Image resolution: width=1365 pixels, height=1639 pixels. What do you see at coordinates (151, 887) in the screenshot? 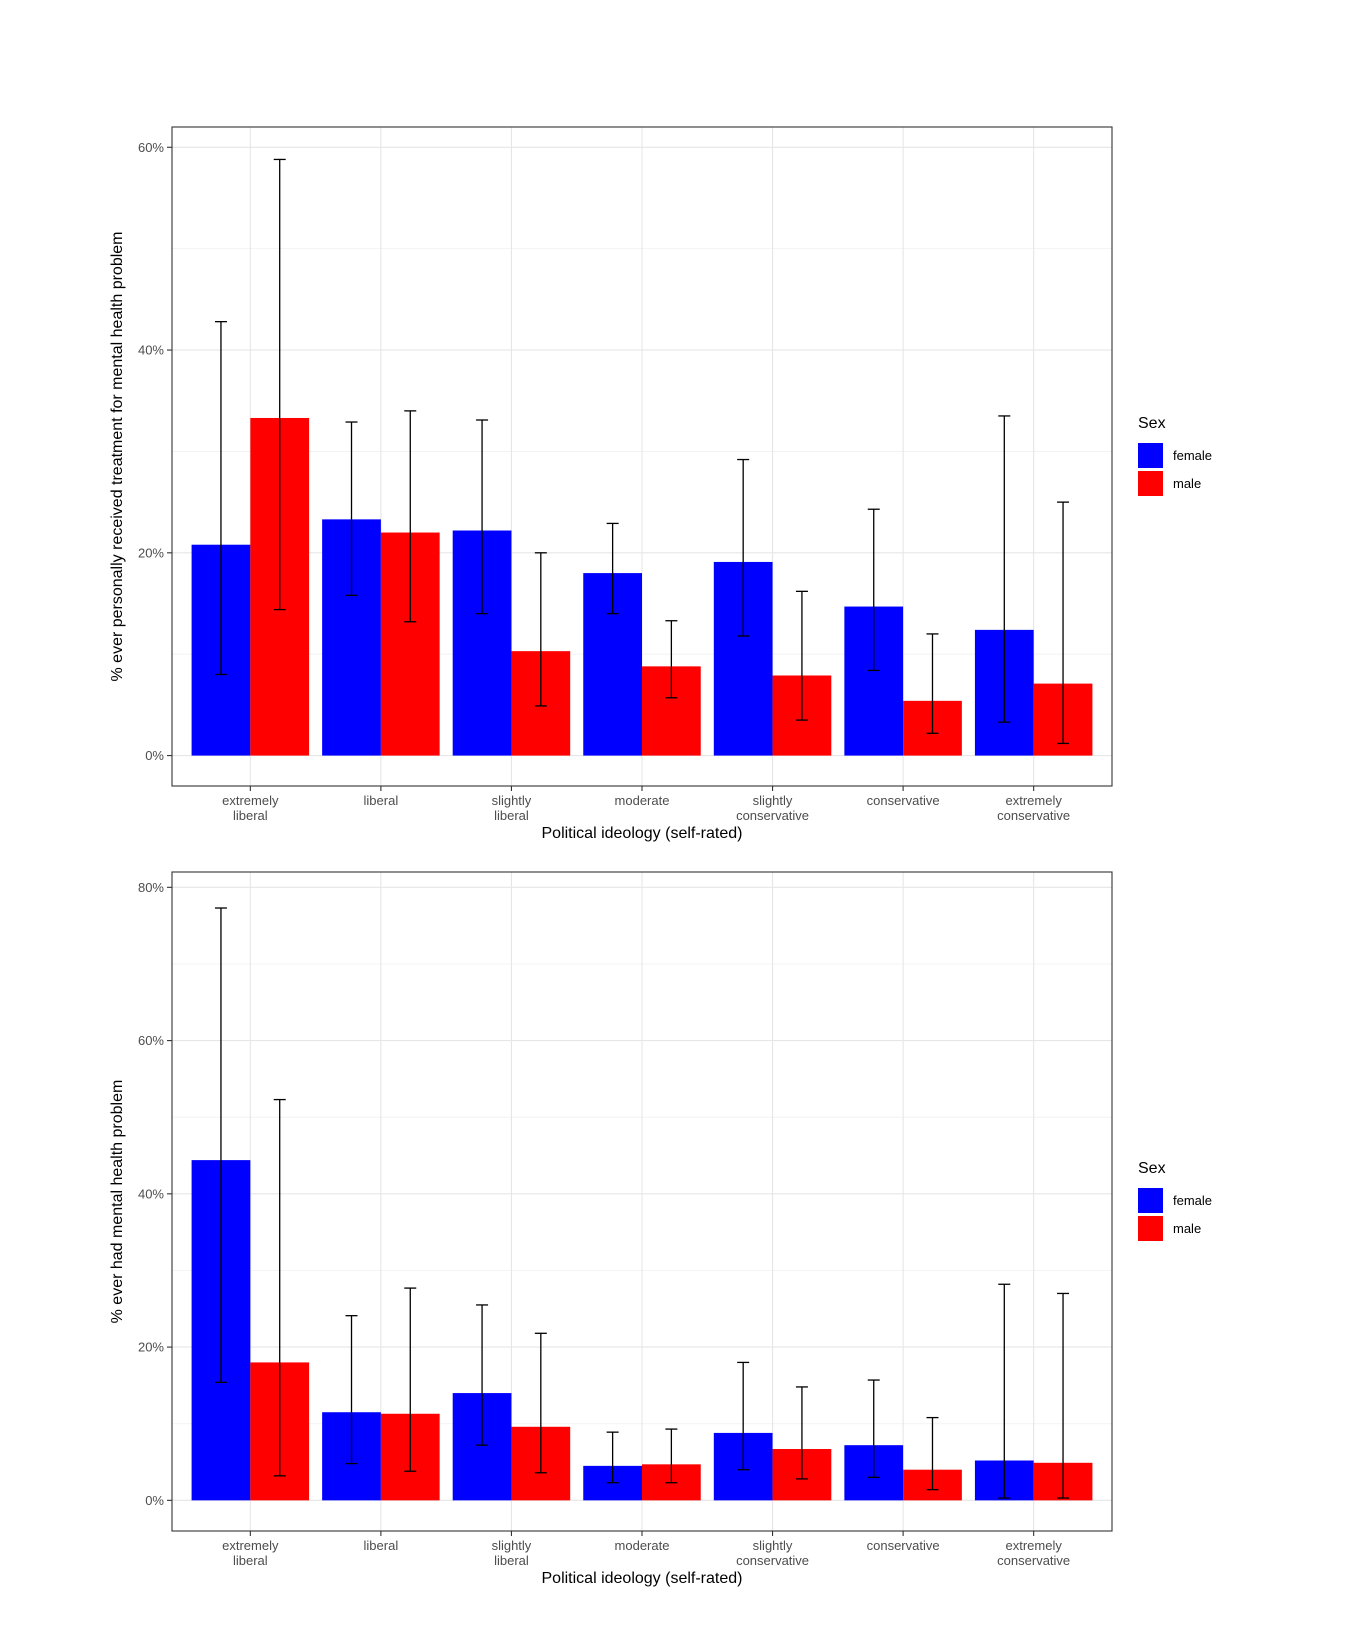
I see `y-tick-label: 80%` at bounding box center [151, 887].